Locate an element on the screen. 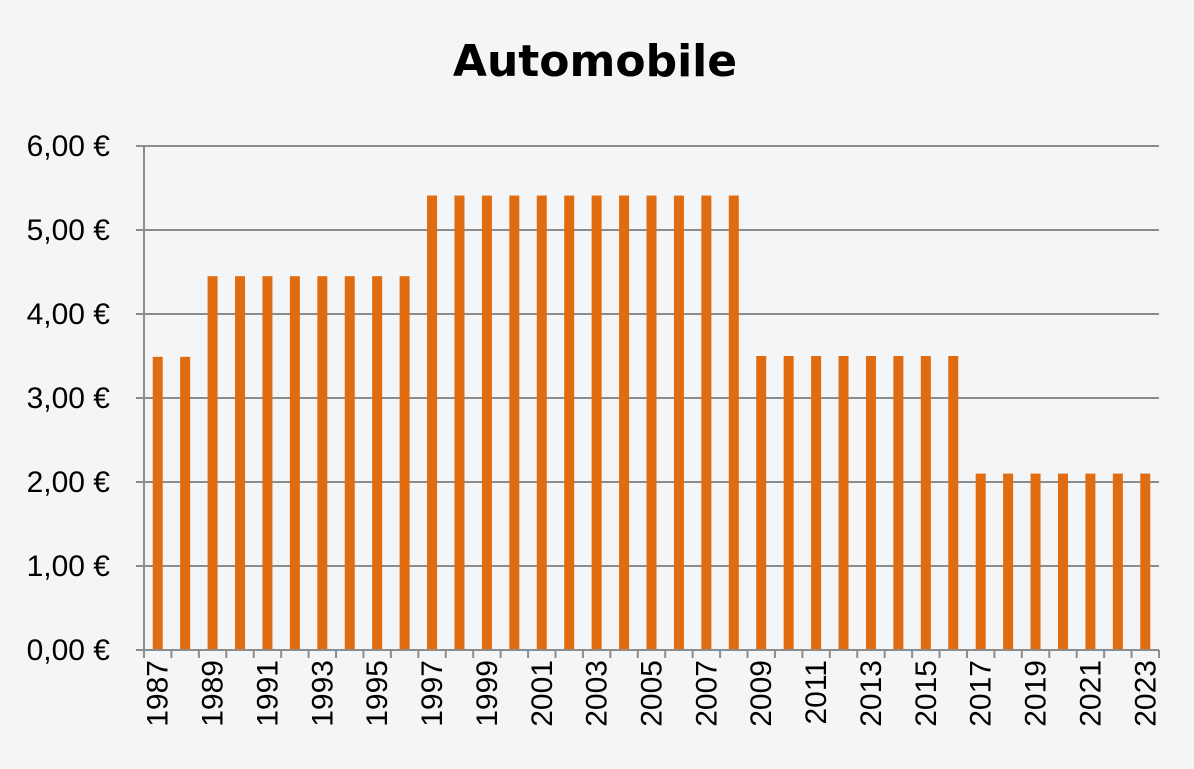 Image resolution: width=1194 pixels, height=769 pixels. x-tick-label: 1995 is located at coordinates (377, 693).